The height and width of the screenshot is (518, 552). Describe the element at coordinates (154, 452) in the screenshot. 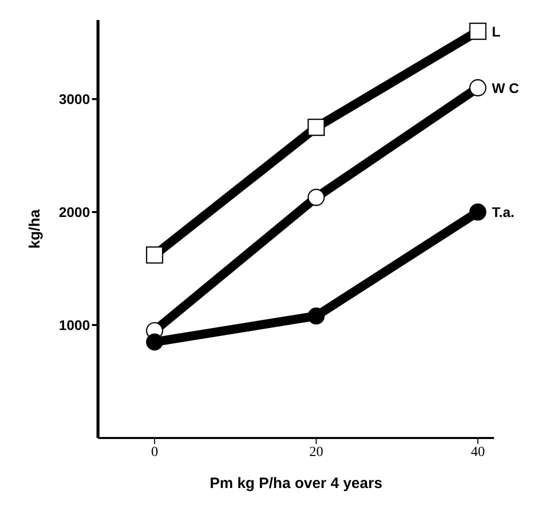

I see `x-tick-label: 0` at that location.